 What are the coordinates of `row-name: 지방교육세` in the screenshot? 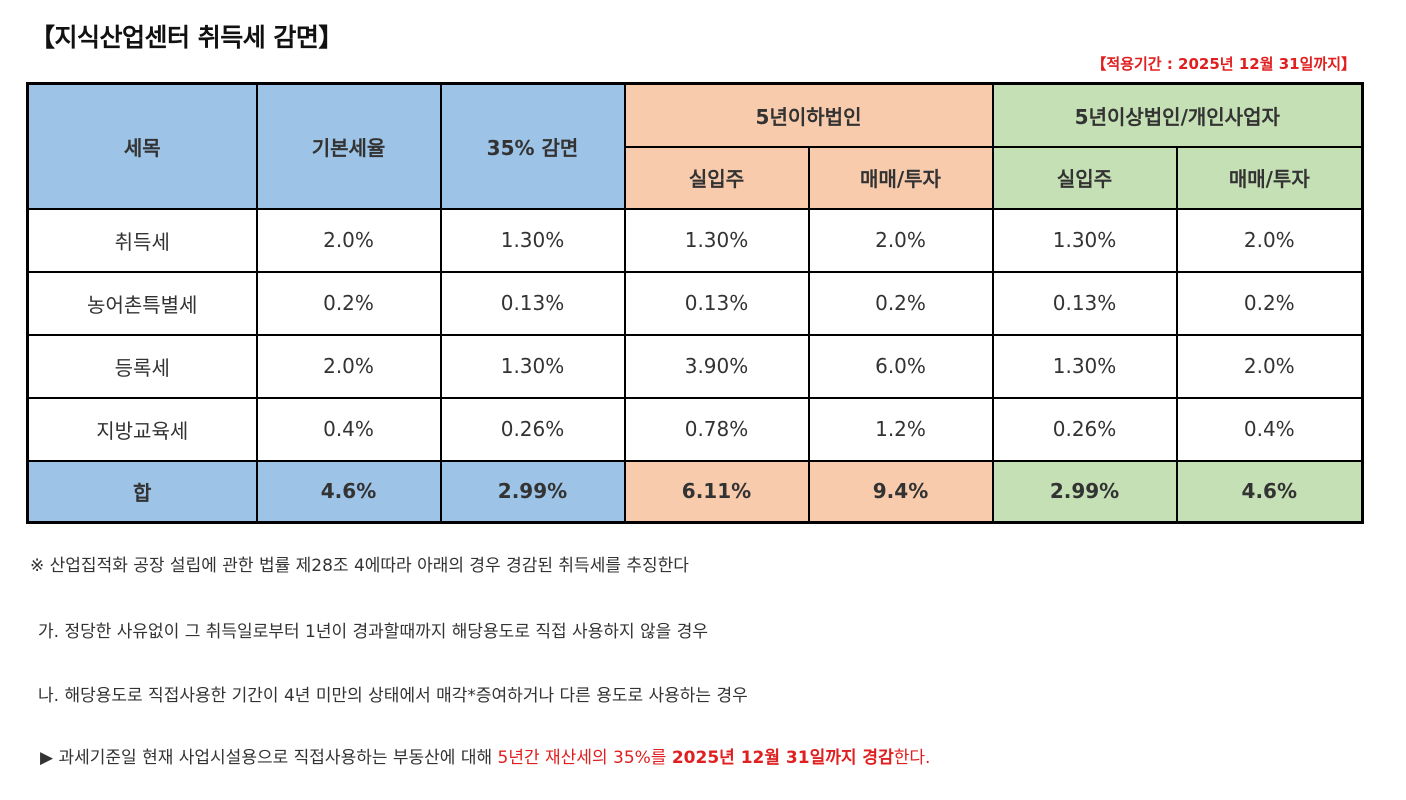 It's located at (142, 429).